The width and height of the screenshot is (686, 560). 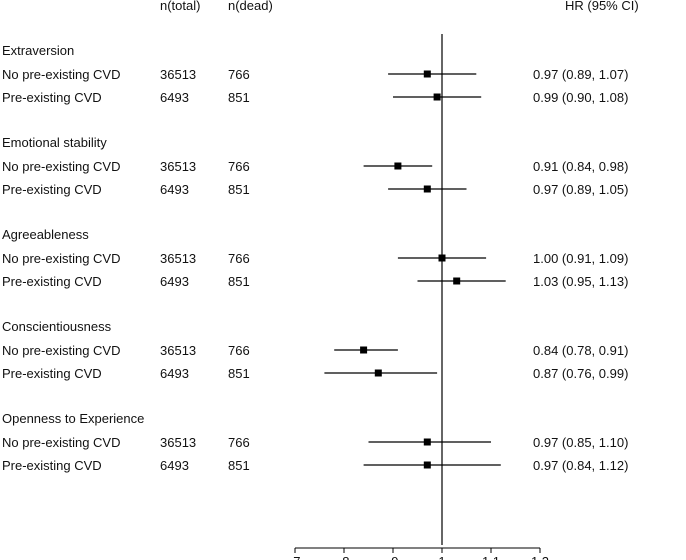 I want to click on header-n-dead: n(dead), so click(x=250, y=6).